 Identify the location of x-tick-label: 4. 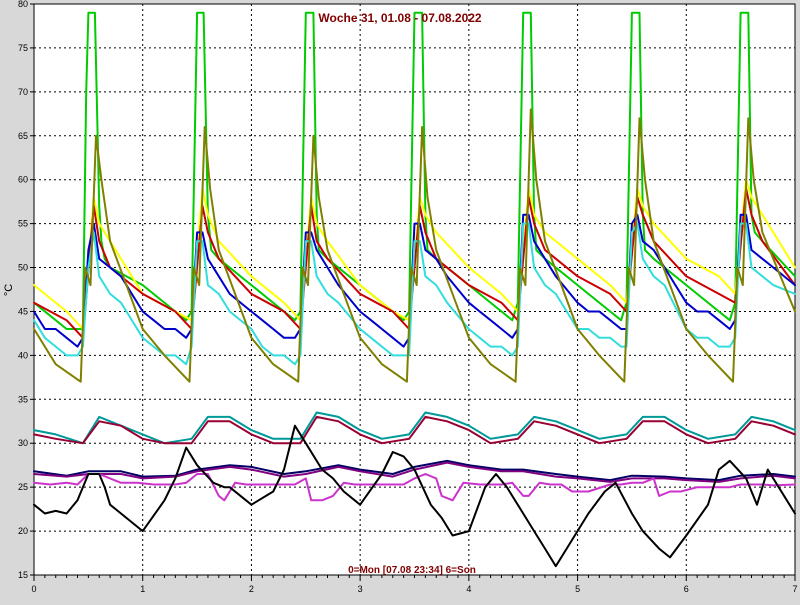
(468, 589).